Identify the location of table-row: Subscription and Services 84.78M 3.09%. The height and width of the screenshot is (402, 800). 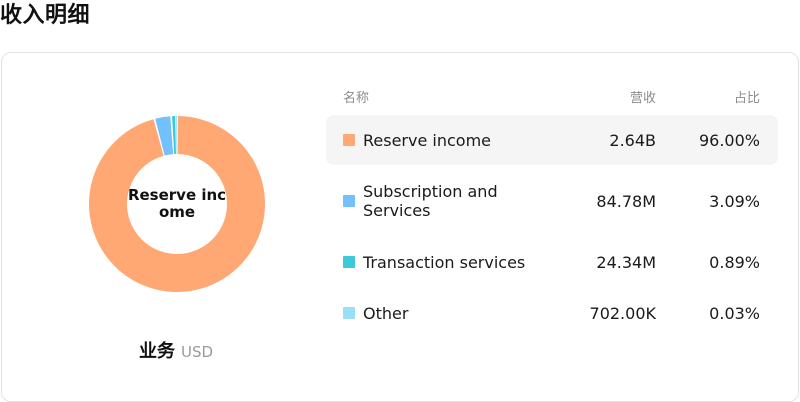
(552, 201).